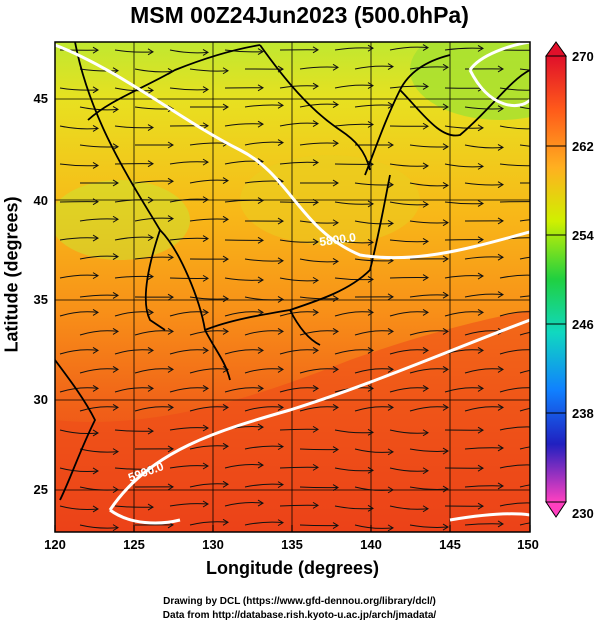 The width and height of the screenshot is (599, 625). I want to click on colorbar-label: 246, so click(583, 324).